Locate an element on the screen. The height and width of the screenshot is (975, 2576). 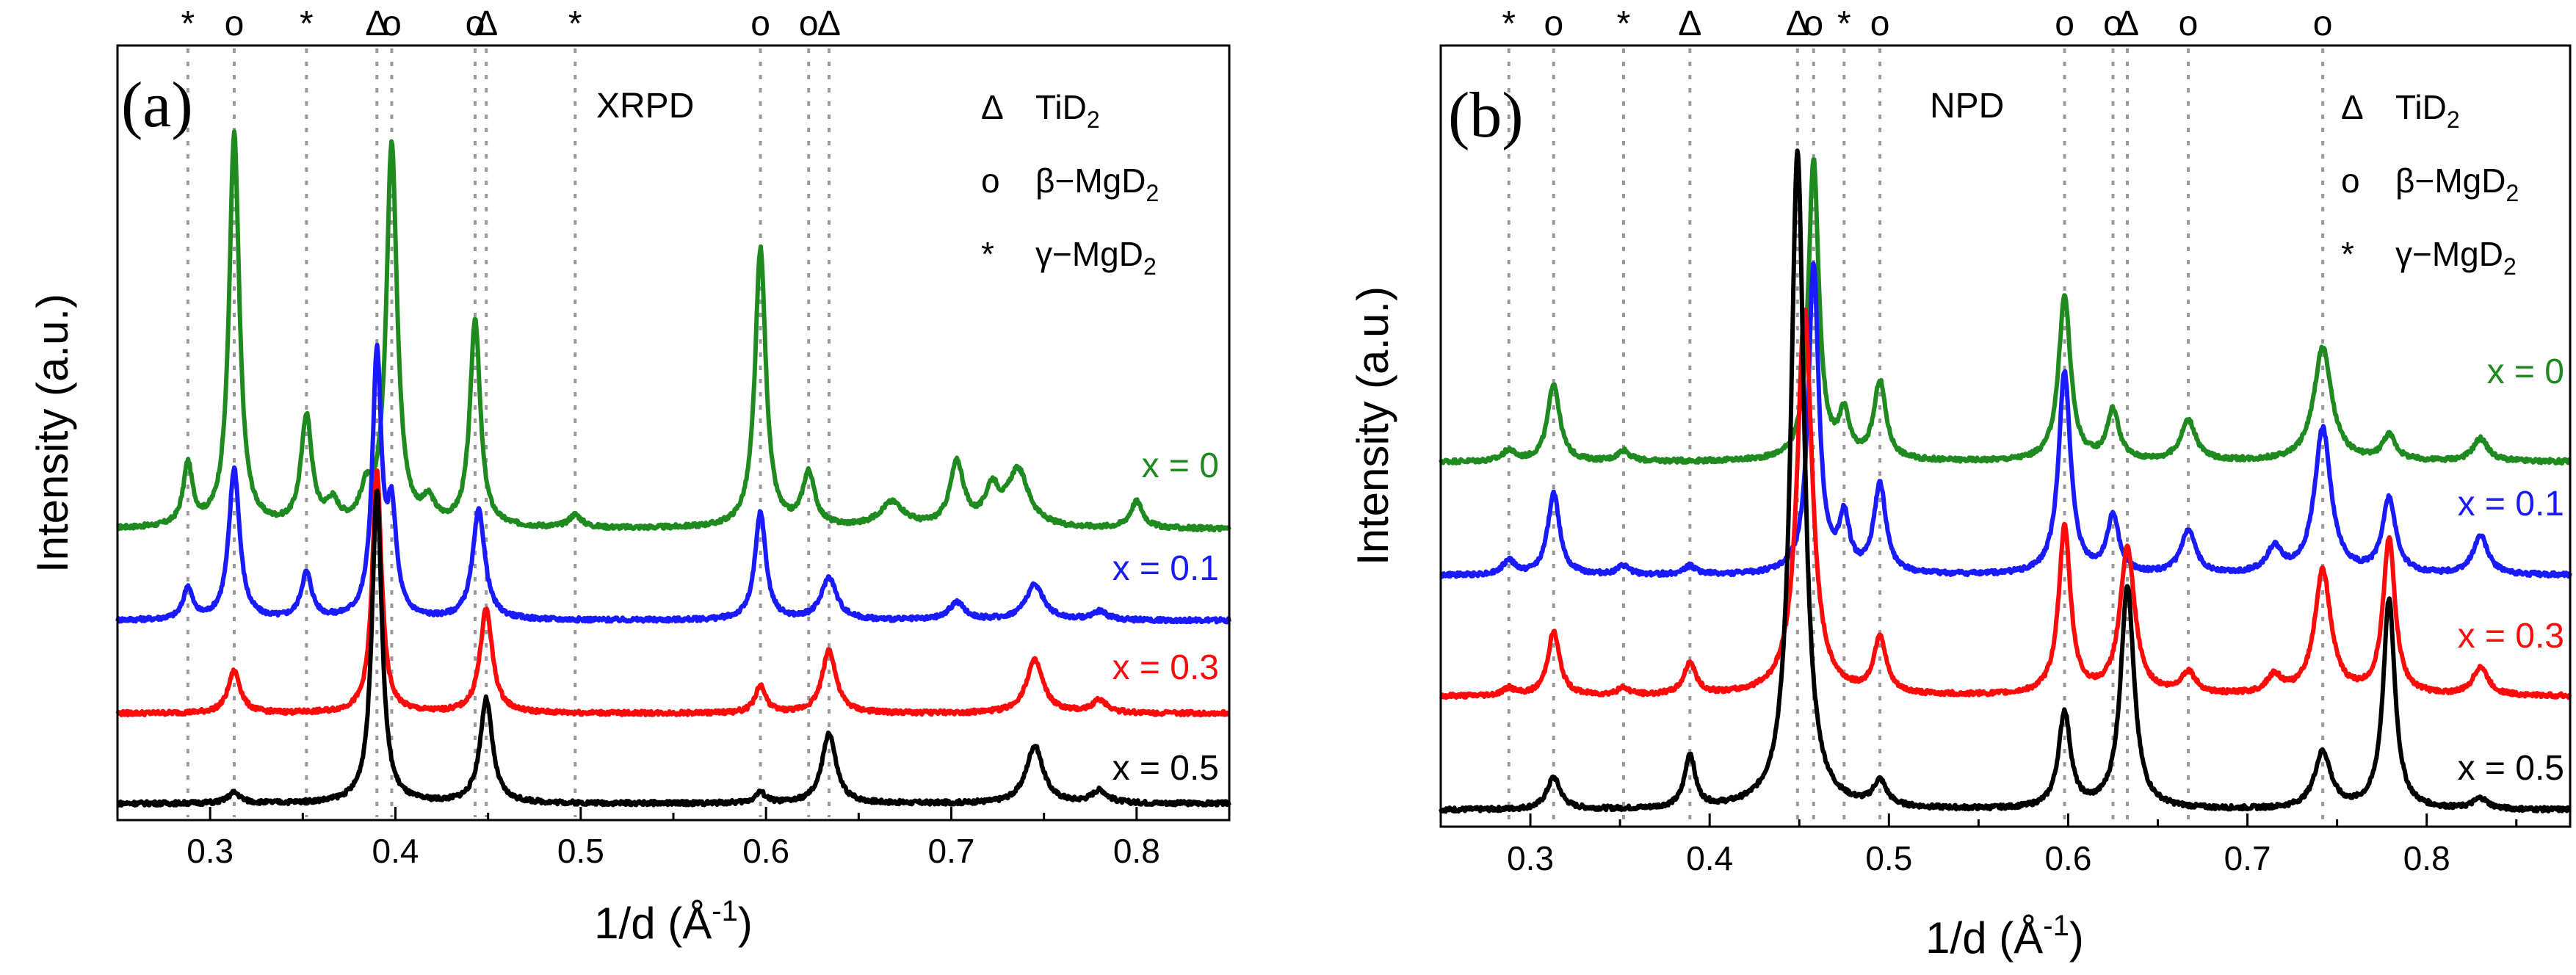
panel-b-y-axis-label: Intensity (a.u.) is located at coordinates (1372, 425).